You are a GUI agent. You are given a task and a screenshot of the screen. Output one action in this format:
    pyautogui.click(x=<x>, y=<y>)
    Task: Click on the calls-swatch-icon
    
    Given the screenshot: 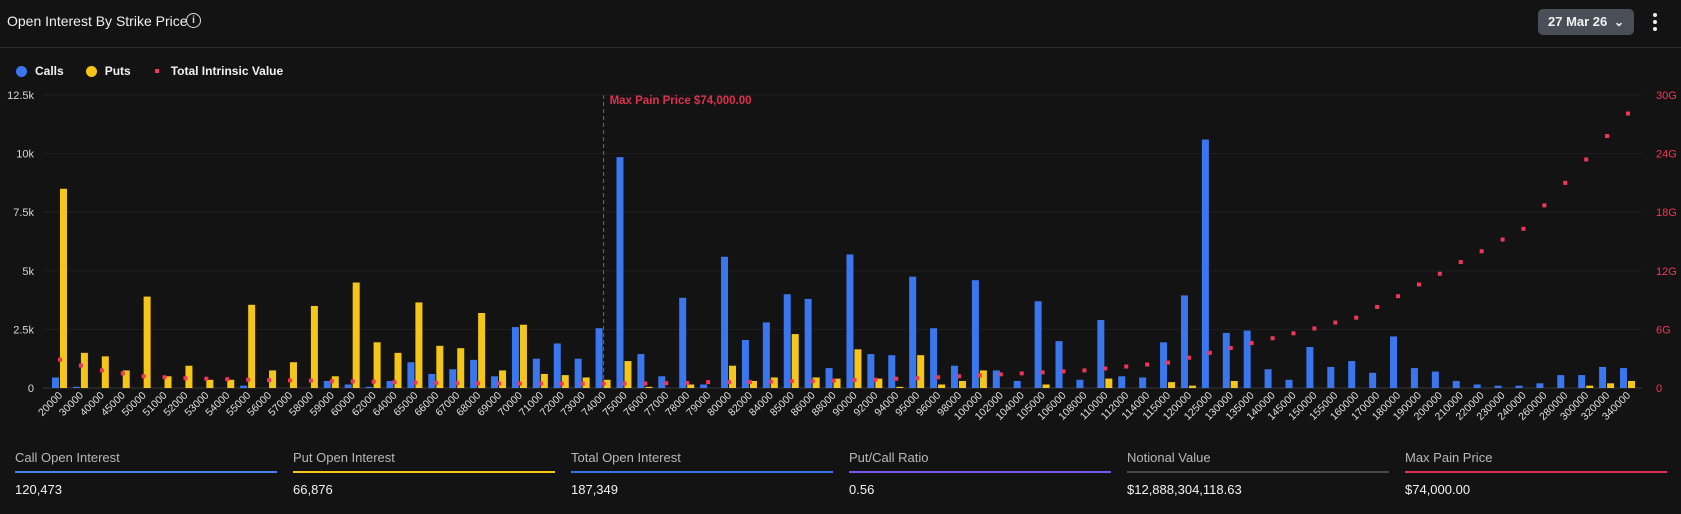 What is the action you would take?
    pyautogui.click(x=21, y=71)
    